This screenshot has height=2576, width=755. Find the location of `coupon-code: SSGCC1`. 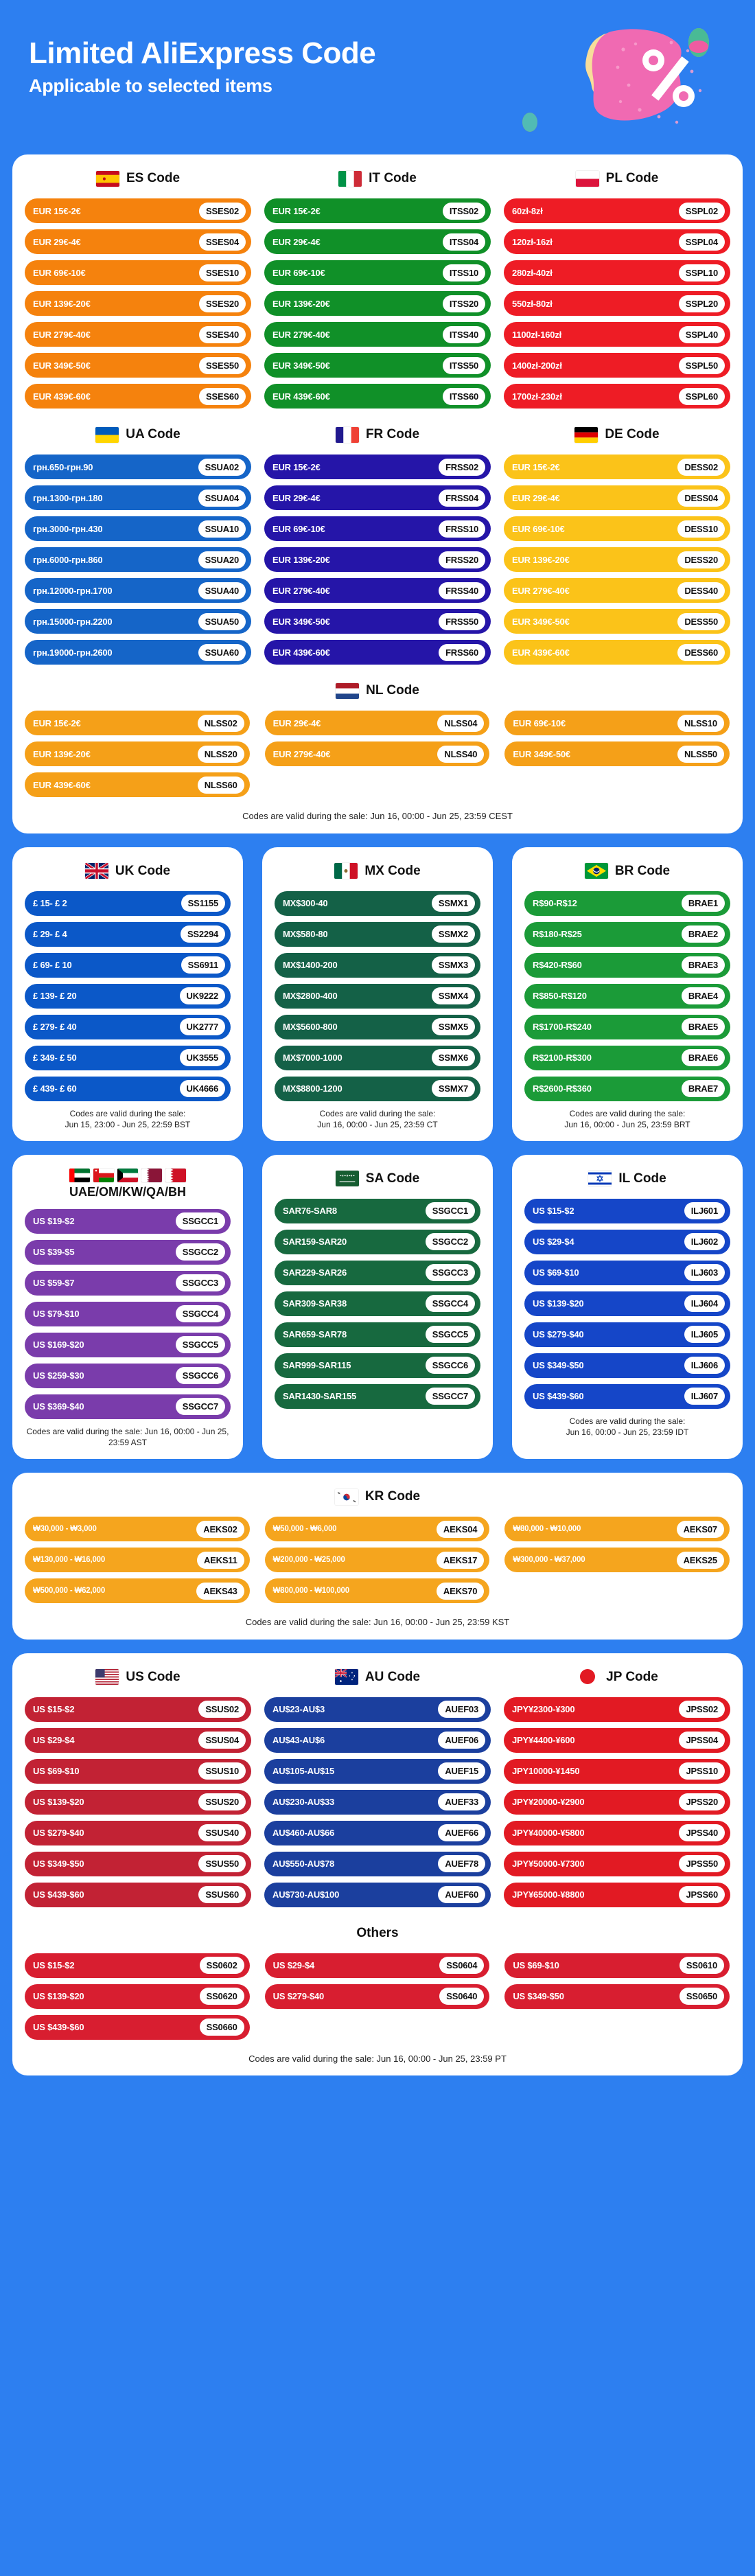

coupon-code: SSGCC1 is located at coordinates (450, 1211).